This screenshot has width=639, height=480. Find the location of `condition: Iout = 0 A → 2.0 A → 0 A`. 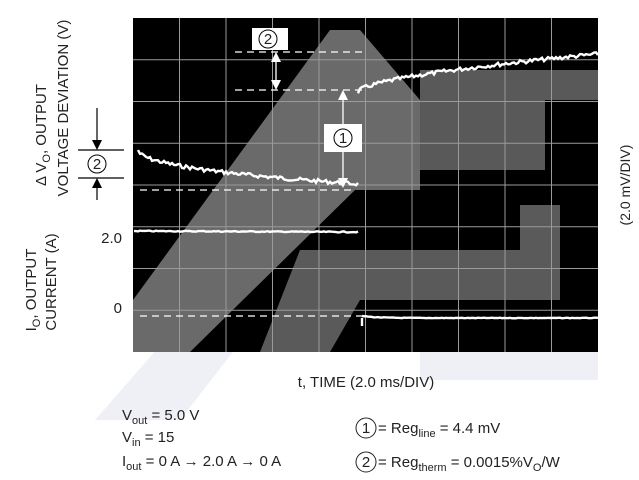

condition: Iout = 0 A → 2.0 A → 0 A is located at coordinates (201, 463).